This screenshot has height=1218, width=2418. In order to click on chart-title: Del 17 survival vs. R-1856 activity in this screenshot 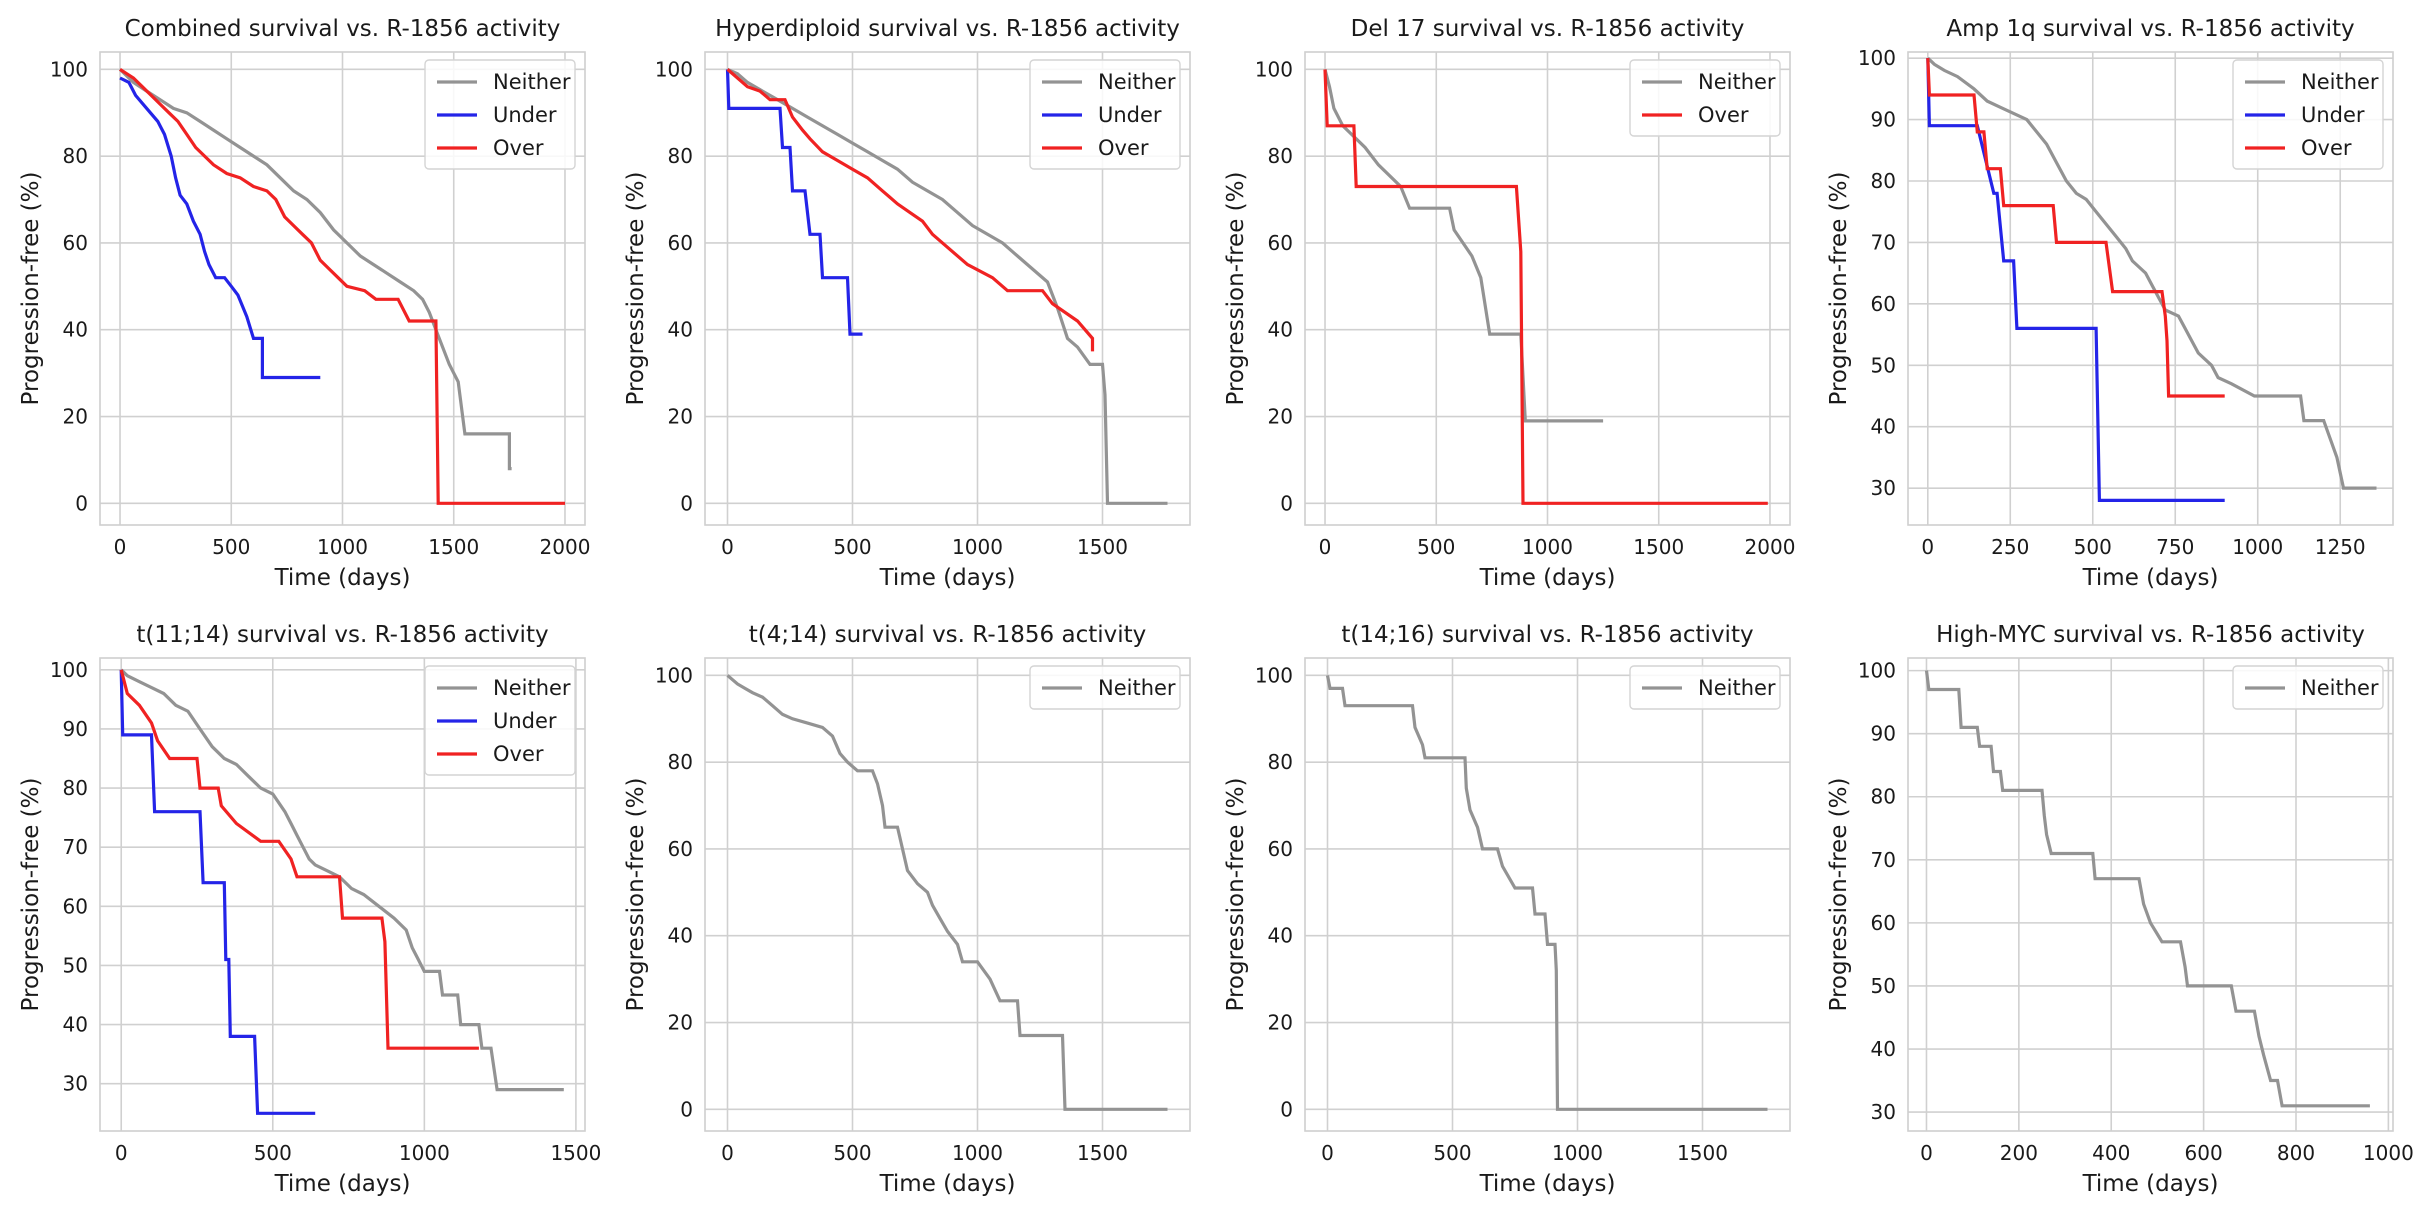, I will do `click(1548, 29)`.